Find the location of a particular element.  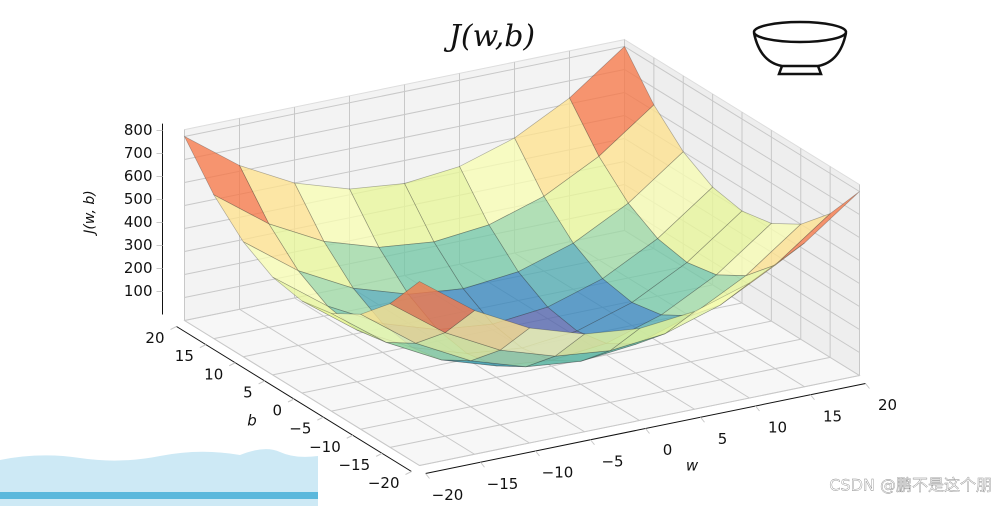

x-axis-label: w is located at coordinates (692, 466).